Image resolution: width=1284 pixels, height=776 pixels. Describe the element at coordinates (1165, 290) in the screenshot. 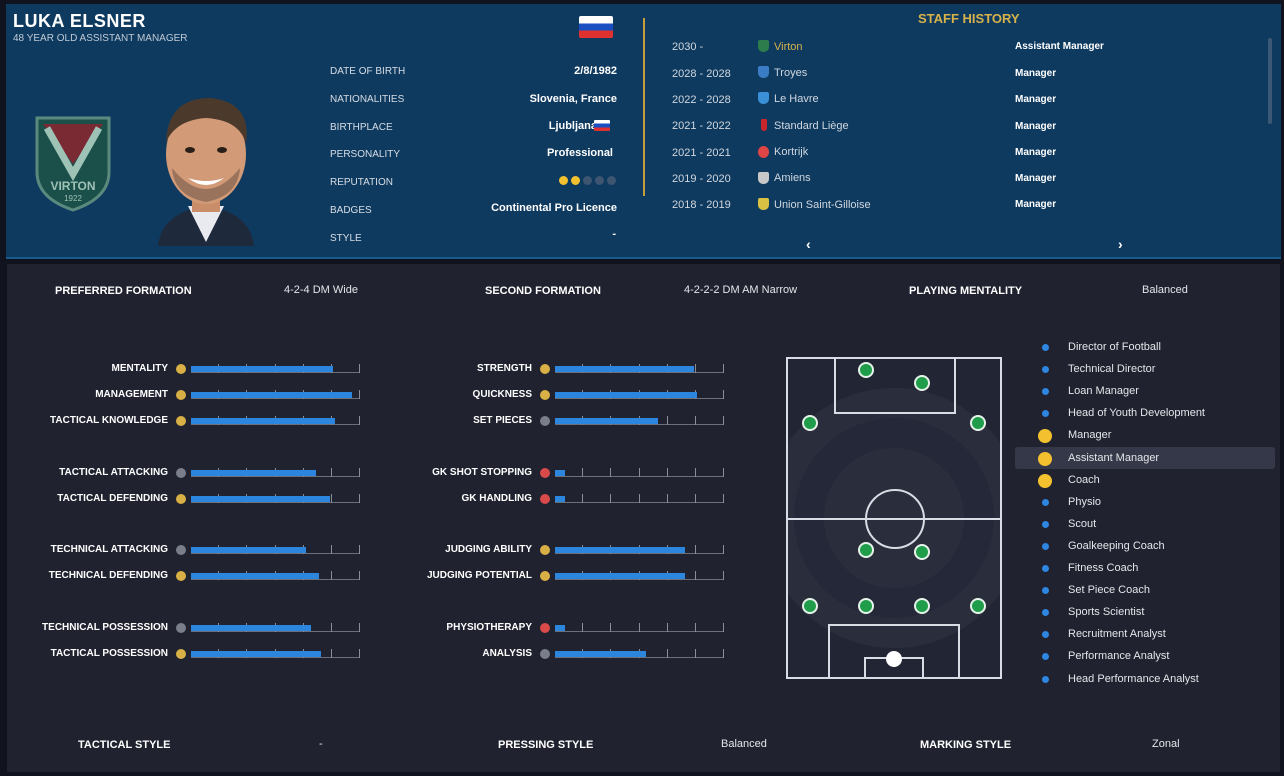

I see `playing-mentality-value: Balanced` at that location.